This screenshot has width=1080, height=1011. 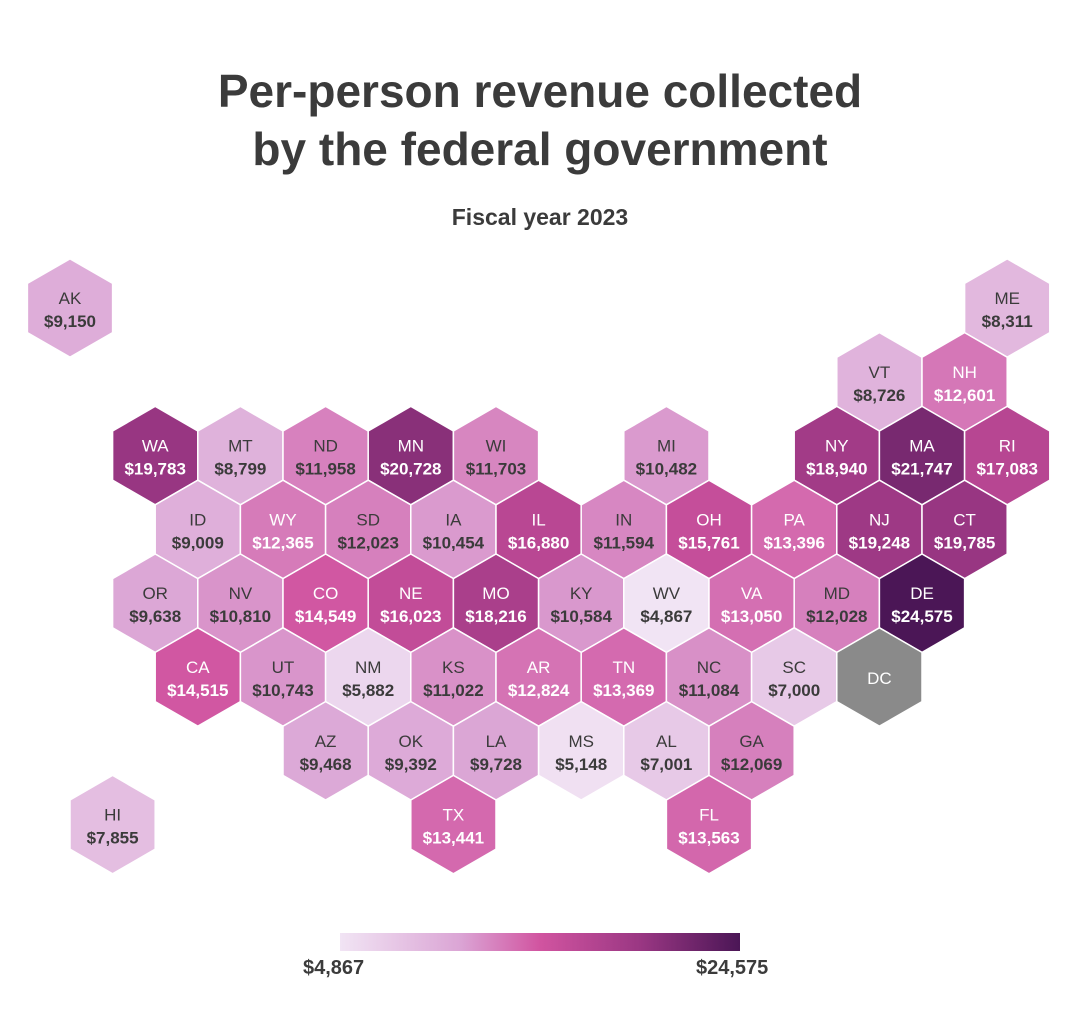 I want to click on state-code-me: ME, so click(x=1007, y=298).